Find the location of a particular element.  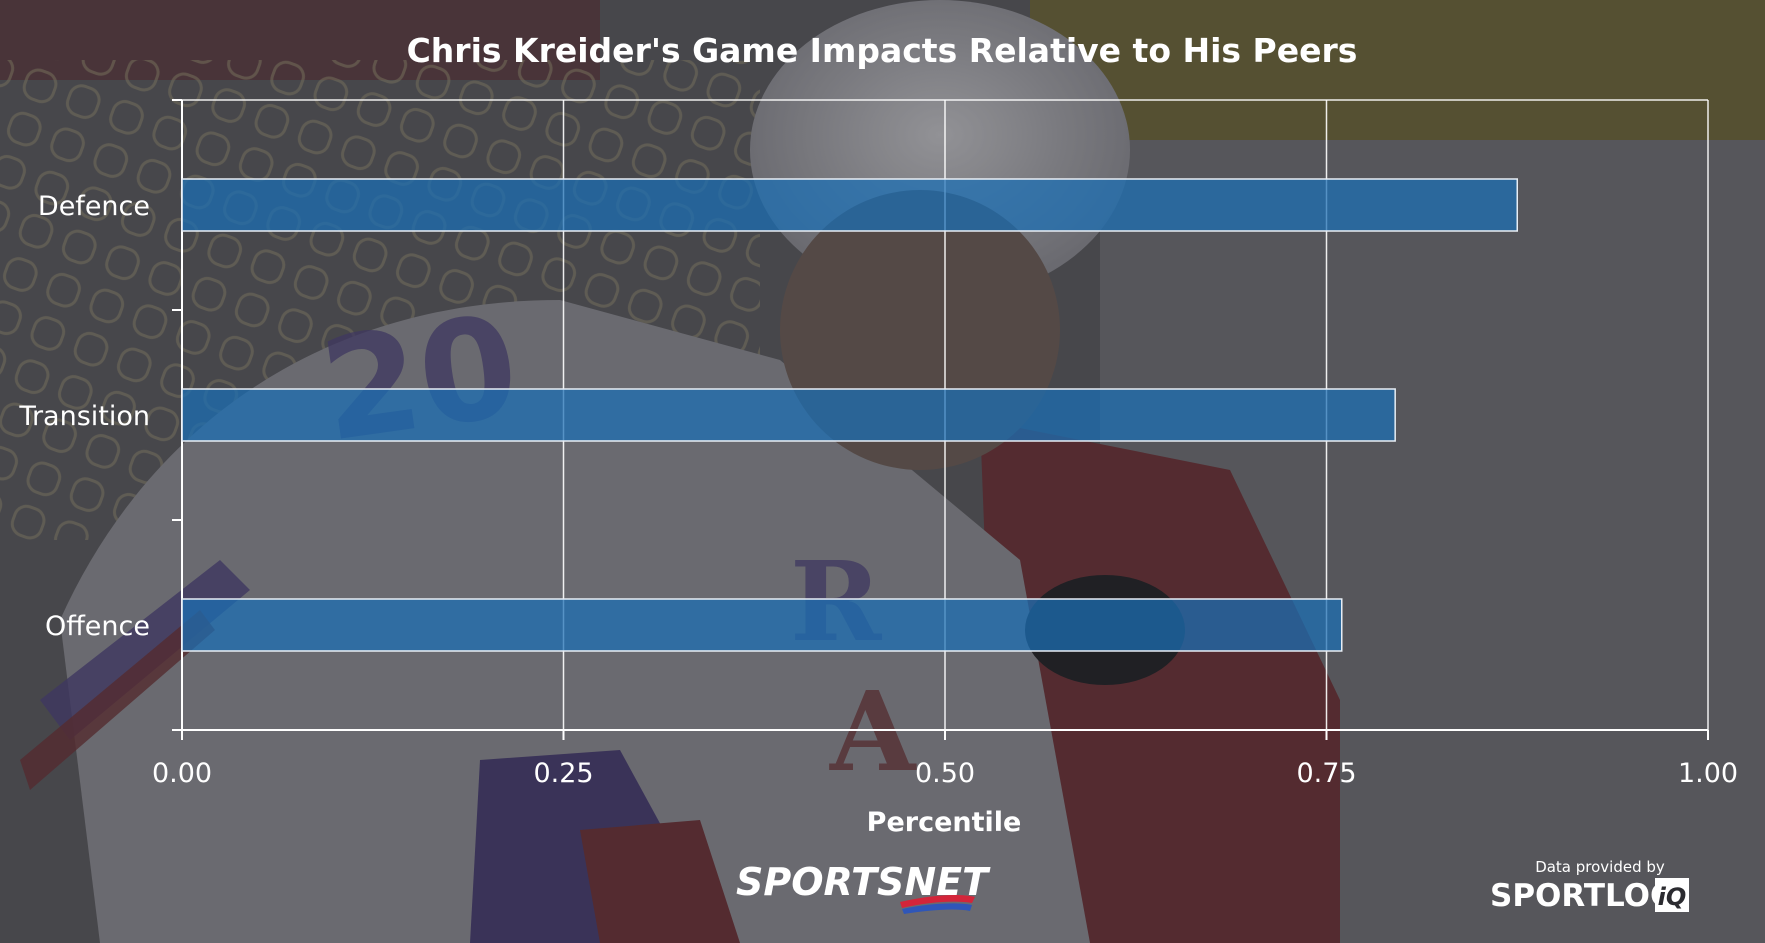

svg-text: A is located at coordinates (873, 731).